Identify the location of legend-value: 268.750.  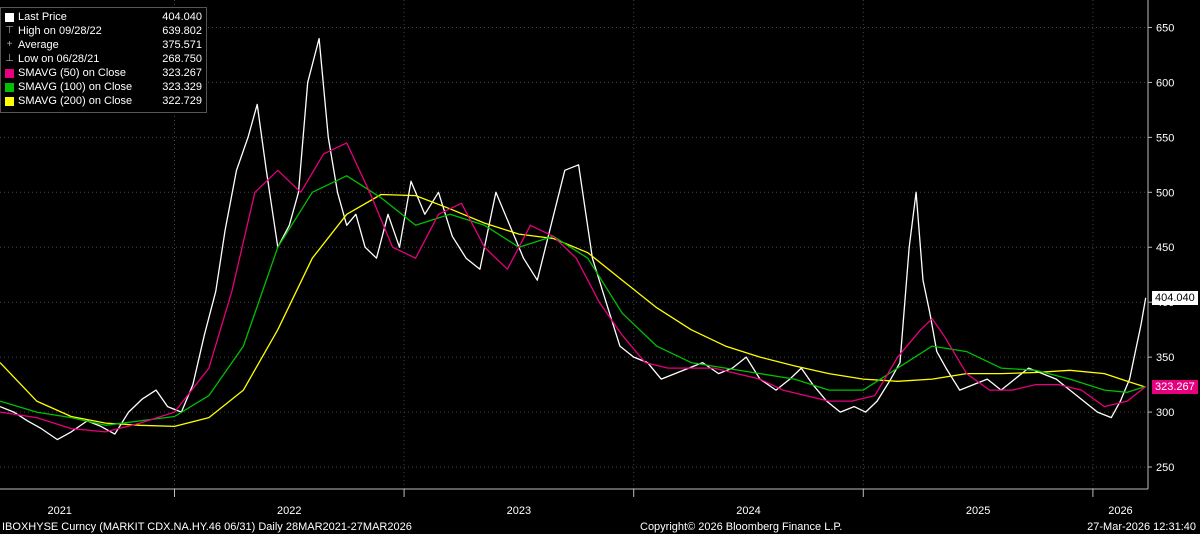
(182, 59).